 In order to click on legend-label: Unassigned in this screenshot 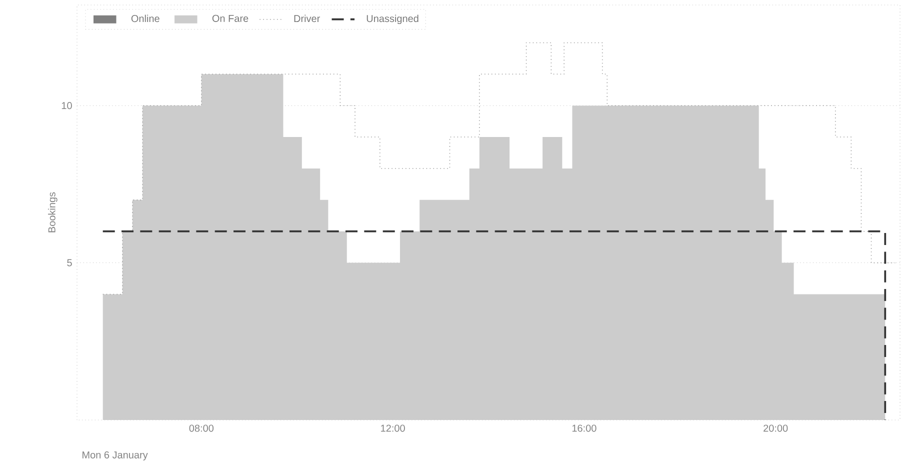, I will do `click(392, 19)`.